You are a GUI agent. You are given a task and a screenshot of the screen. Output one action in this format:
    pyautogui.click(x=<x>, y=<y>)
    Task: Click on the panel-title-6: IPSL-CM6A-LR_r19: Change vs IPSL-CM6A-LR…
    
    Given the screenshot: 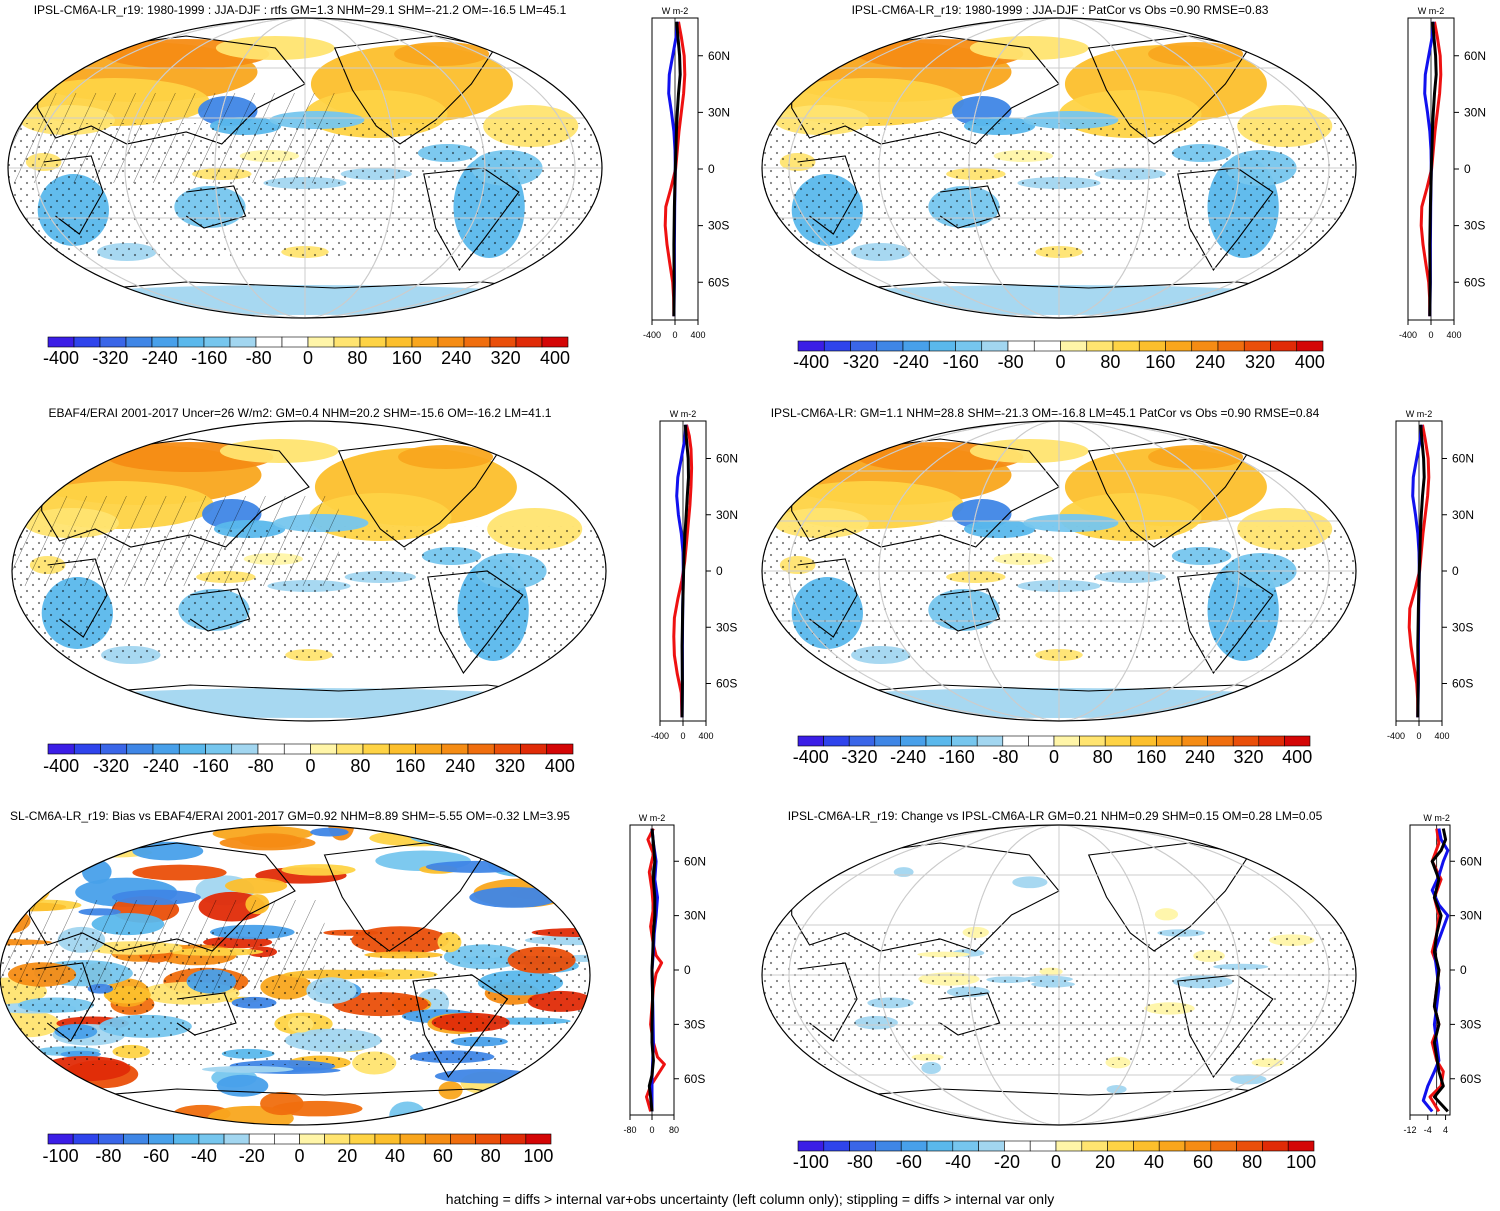 What is the action you would take?
    pyautogui.click(x=1055, y=816)
    